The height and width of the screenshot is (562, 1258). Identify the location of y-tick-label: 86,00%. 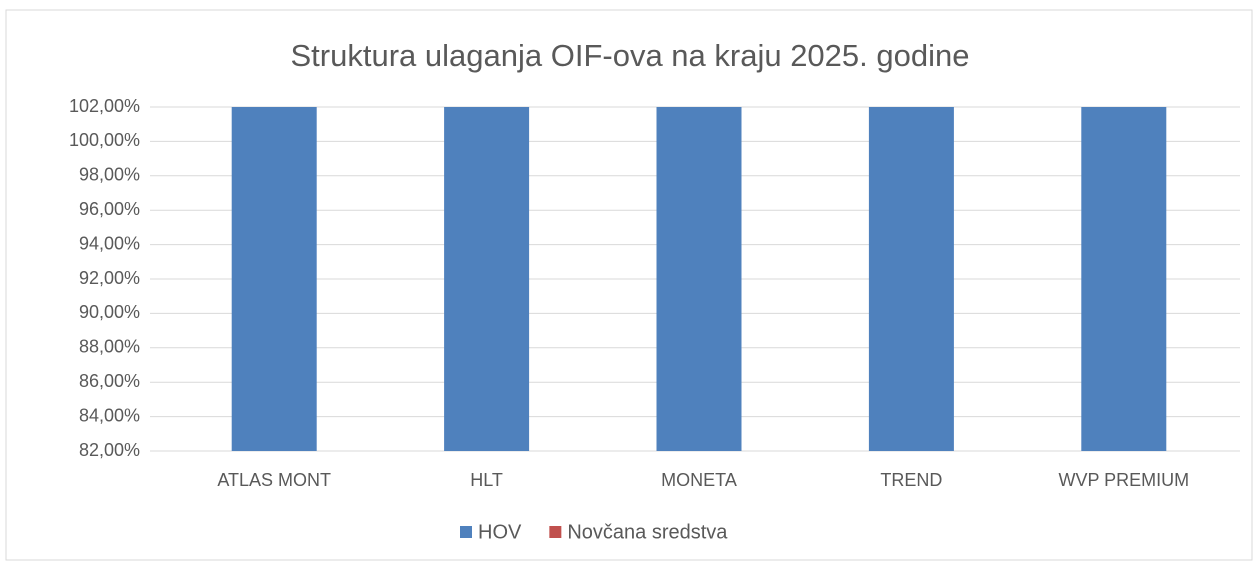
(109, 381).